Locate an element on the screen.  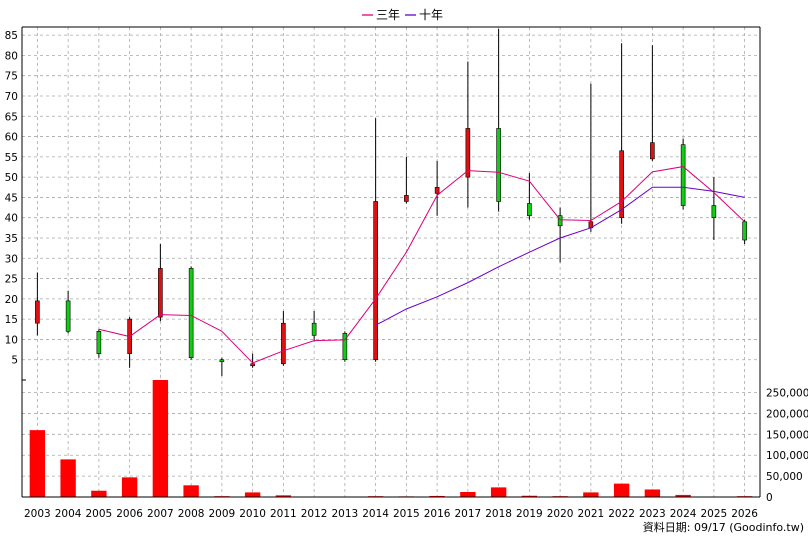
year-tick-label-2010: 2010 is located at coordinates (252, 514).